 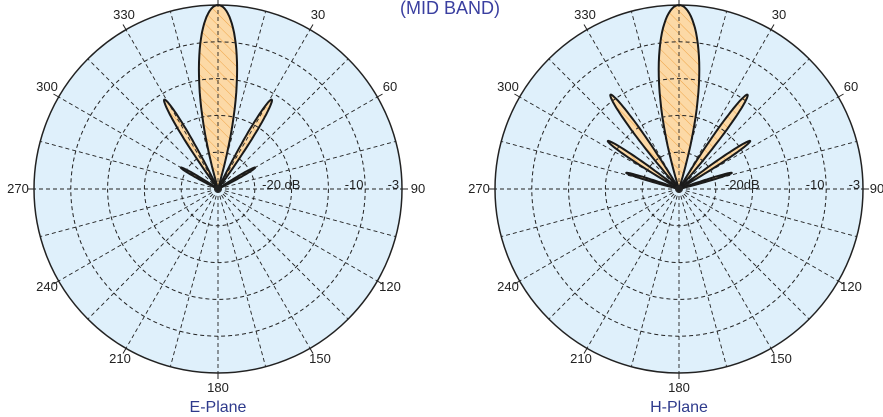 What do you see at coordinates (281, 184) in the screenshot?
I see `radial-label: -20 dB` at bounding box center [281, 184].